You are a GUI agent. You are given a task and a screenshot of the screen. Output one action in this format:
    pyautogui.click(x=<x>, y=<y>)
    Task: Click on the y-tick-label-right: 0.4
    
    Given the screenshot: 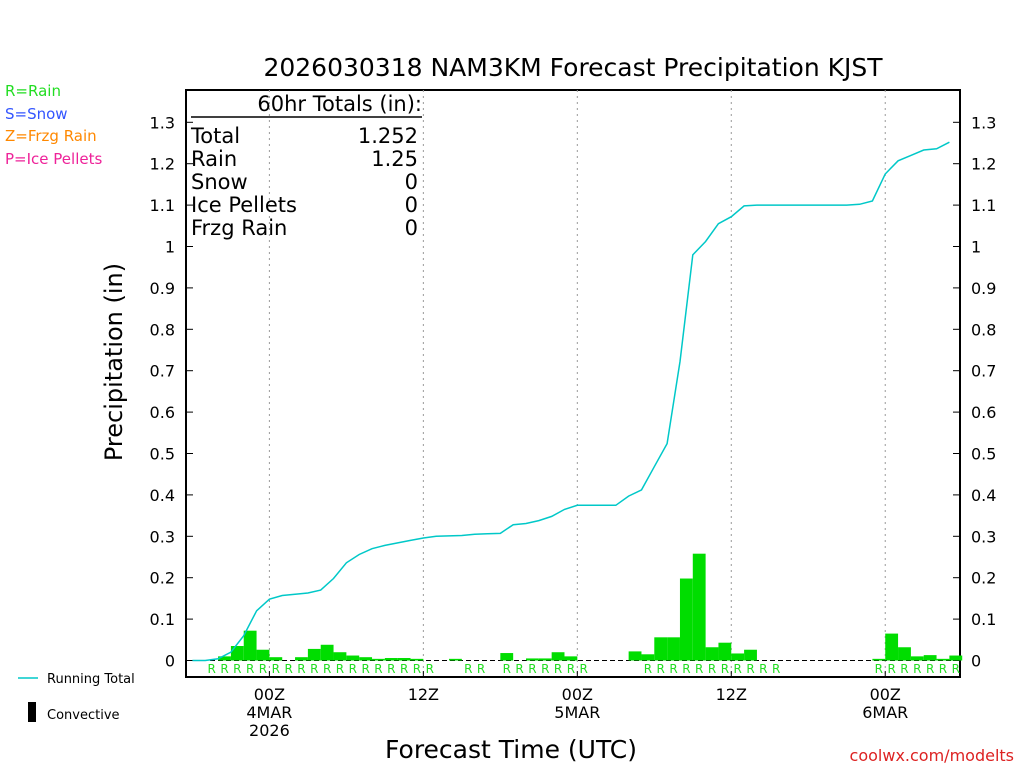 What is the action you would take?
    pyautogui.click(x=983, y=495)
    